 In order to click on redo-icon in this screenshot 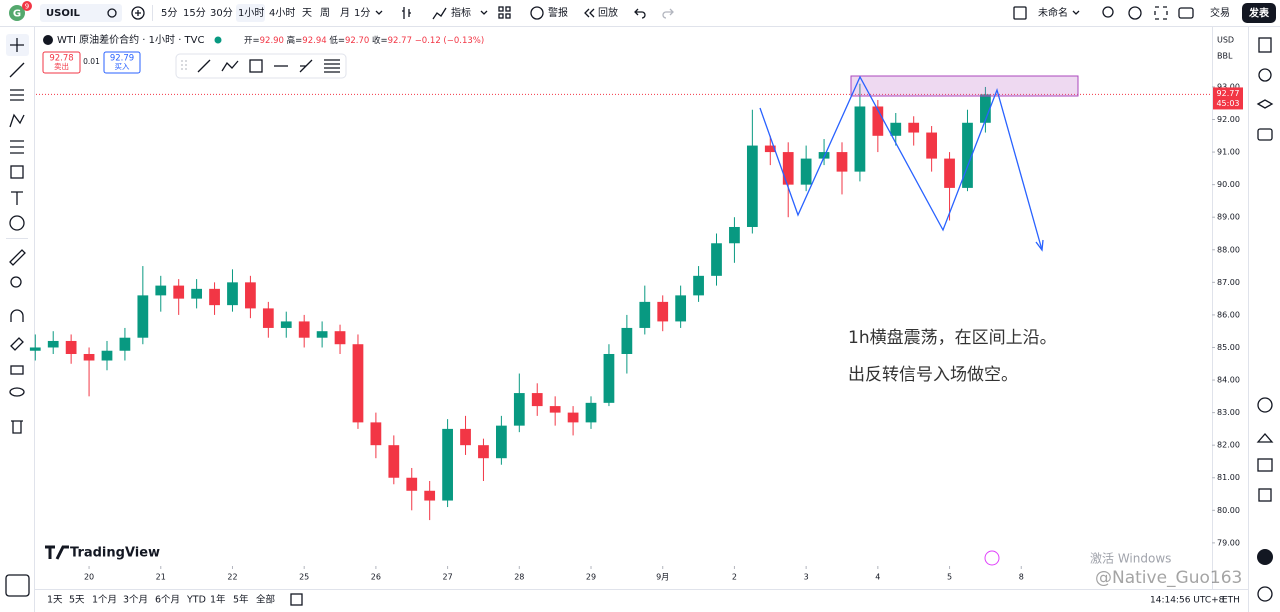, I will do `click(668, 13)`.